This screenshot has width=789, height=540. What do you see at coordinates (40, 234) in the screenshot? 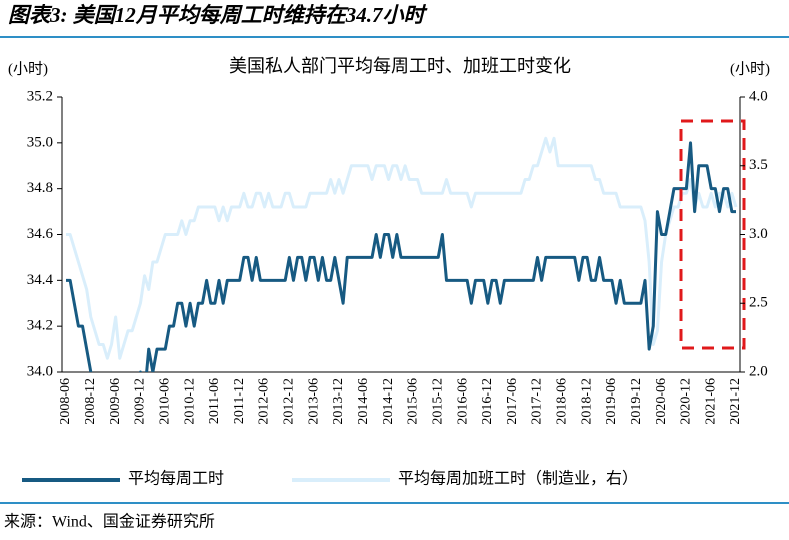
I see `y-tick-label: 34.6` at bounding box center [40, 234].